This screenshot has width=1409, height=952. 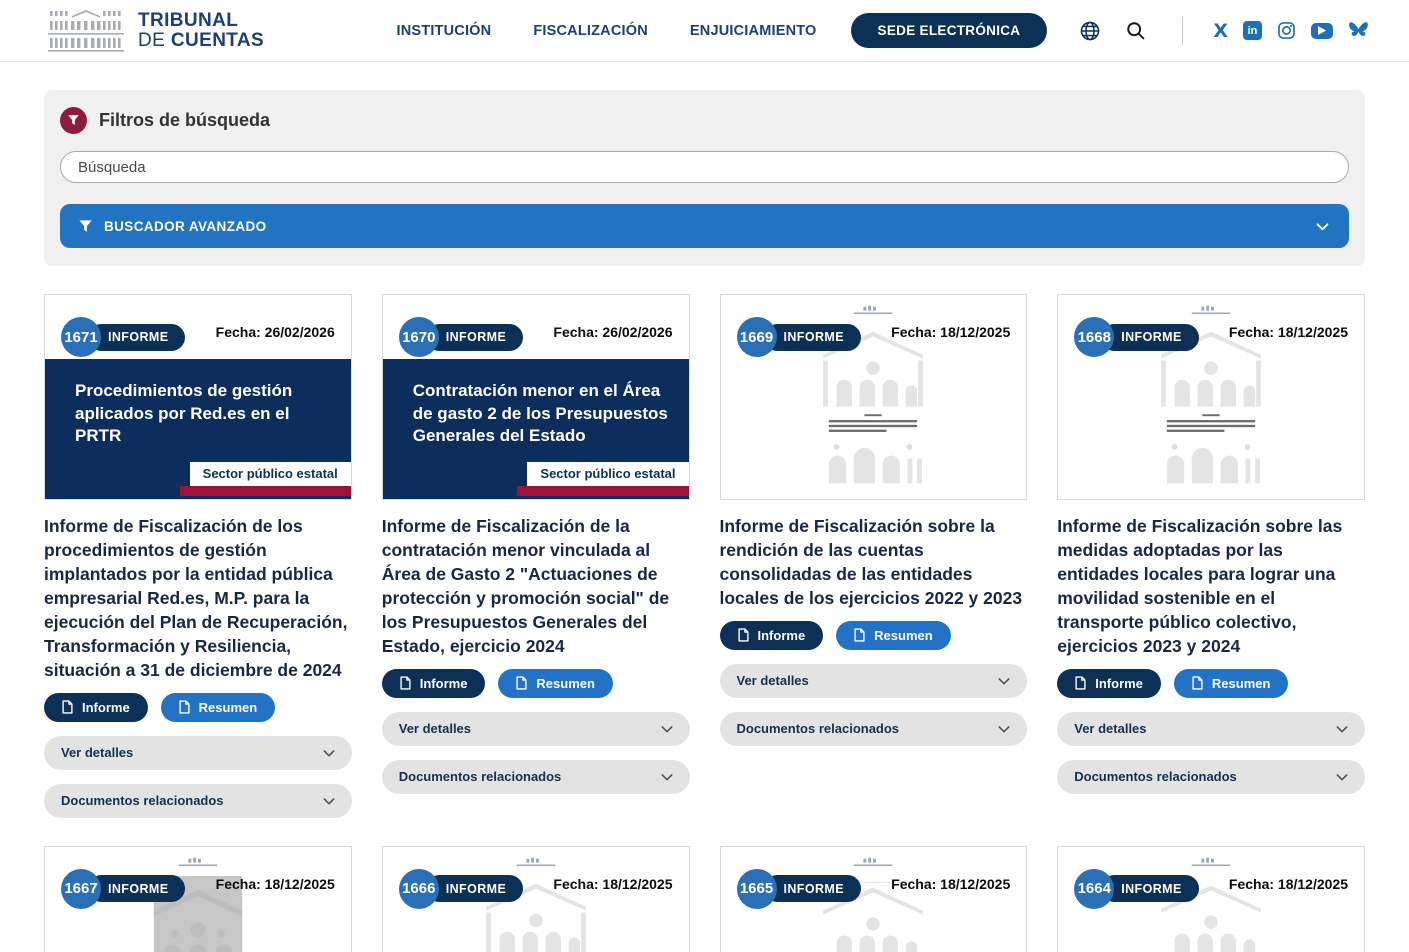 I want to click on advanced-search-toggle: BUSCADOR AVANZADO, so click(x=704, y=226).